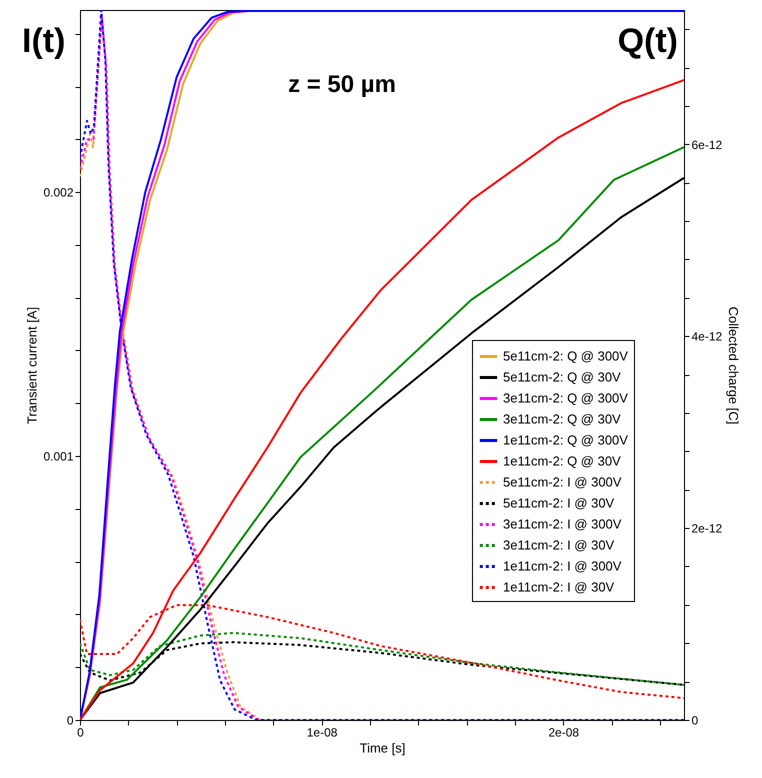  I want to click on x-axis-title: Time [s], so click(383, 748).